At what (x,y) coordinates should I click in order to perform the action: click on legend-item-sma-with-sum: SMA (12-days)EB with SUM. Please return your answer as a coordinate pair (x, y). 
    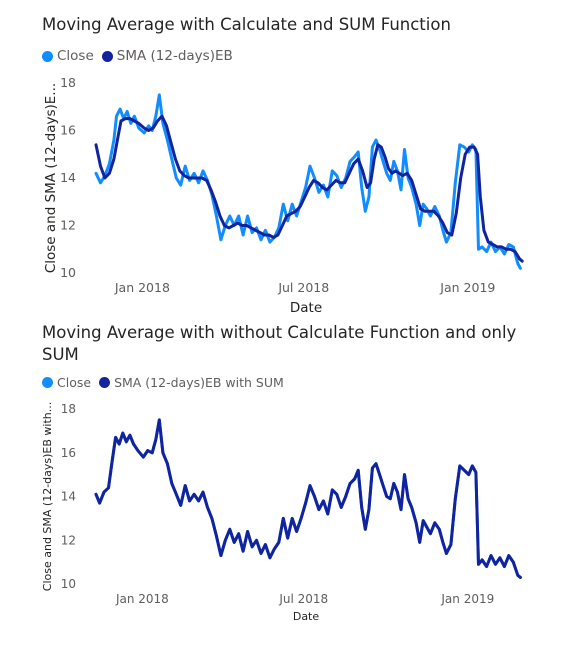
    Looking at the image, I should click on (191, 382).